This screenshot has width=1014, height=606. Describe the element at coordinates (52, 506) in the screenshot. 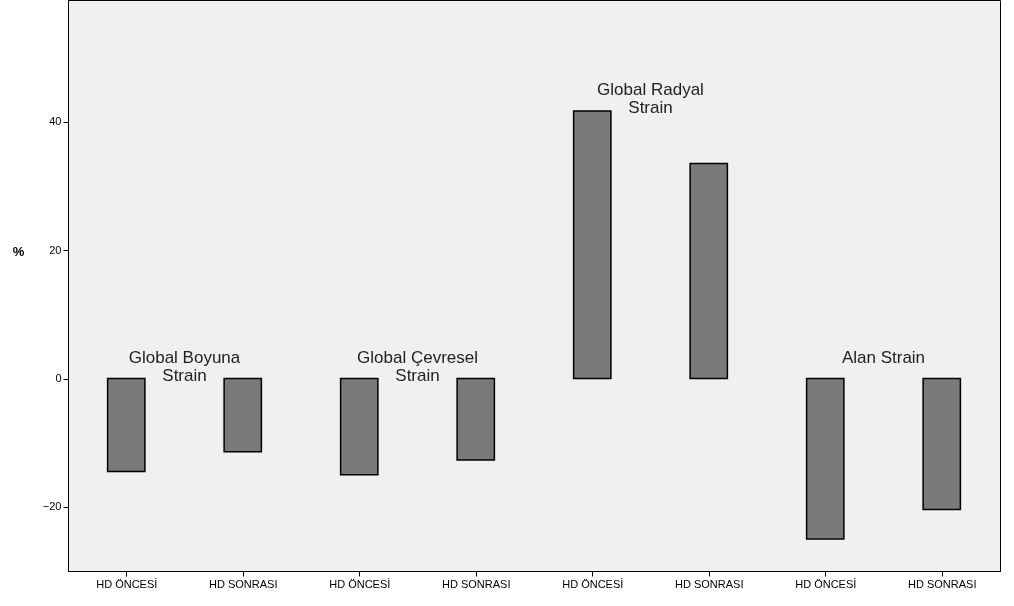

I see `y-tick-label: −20` at that location.